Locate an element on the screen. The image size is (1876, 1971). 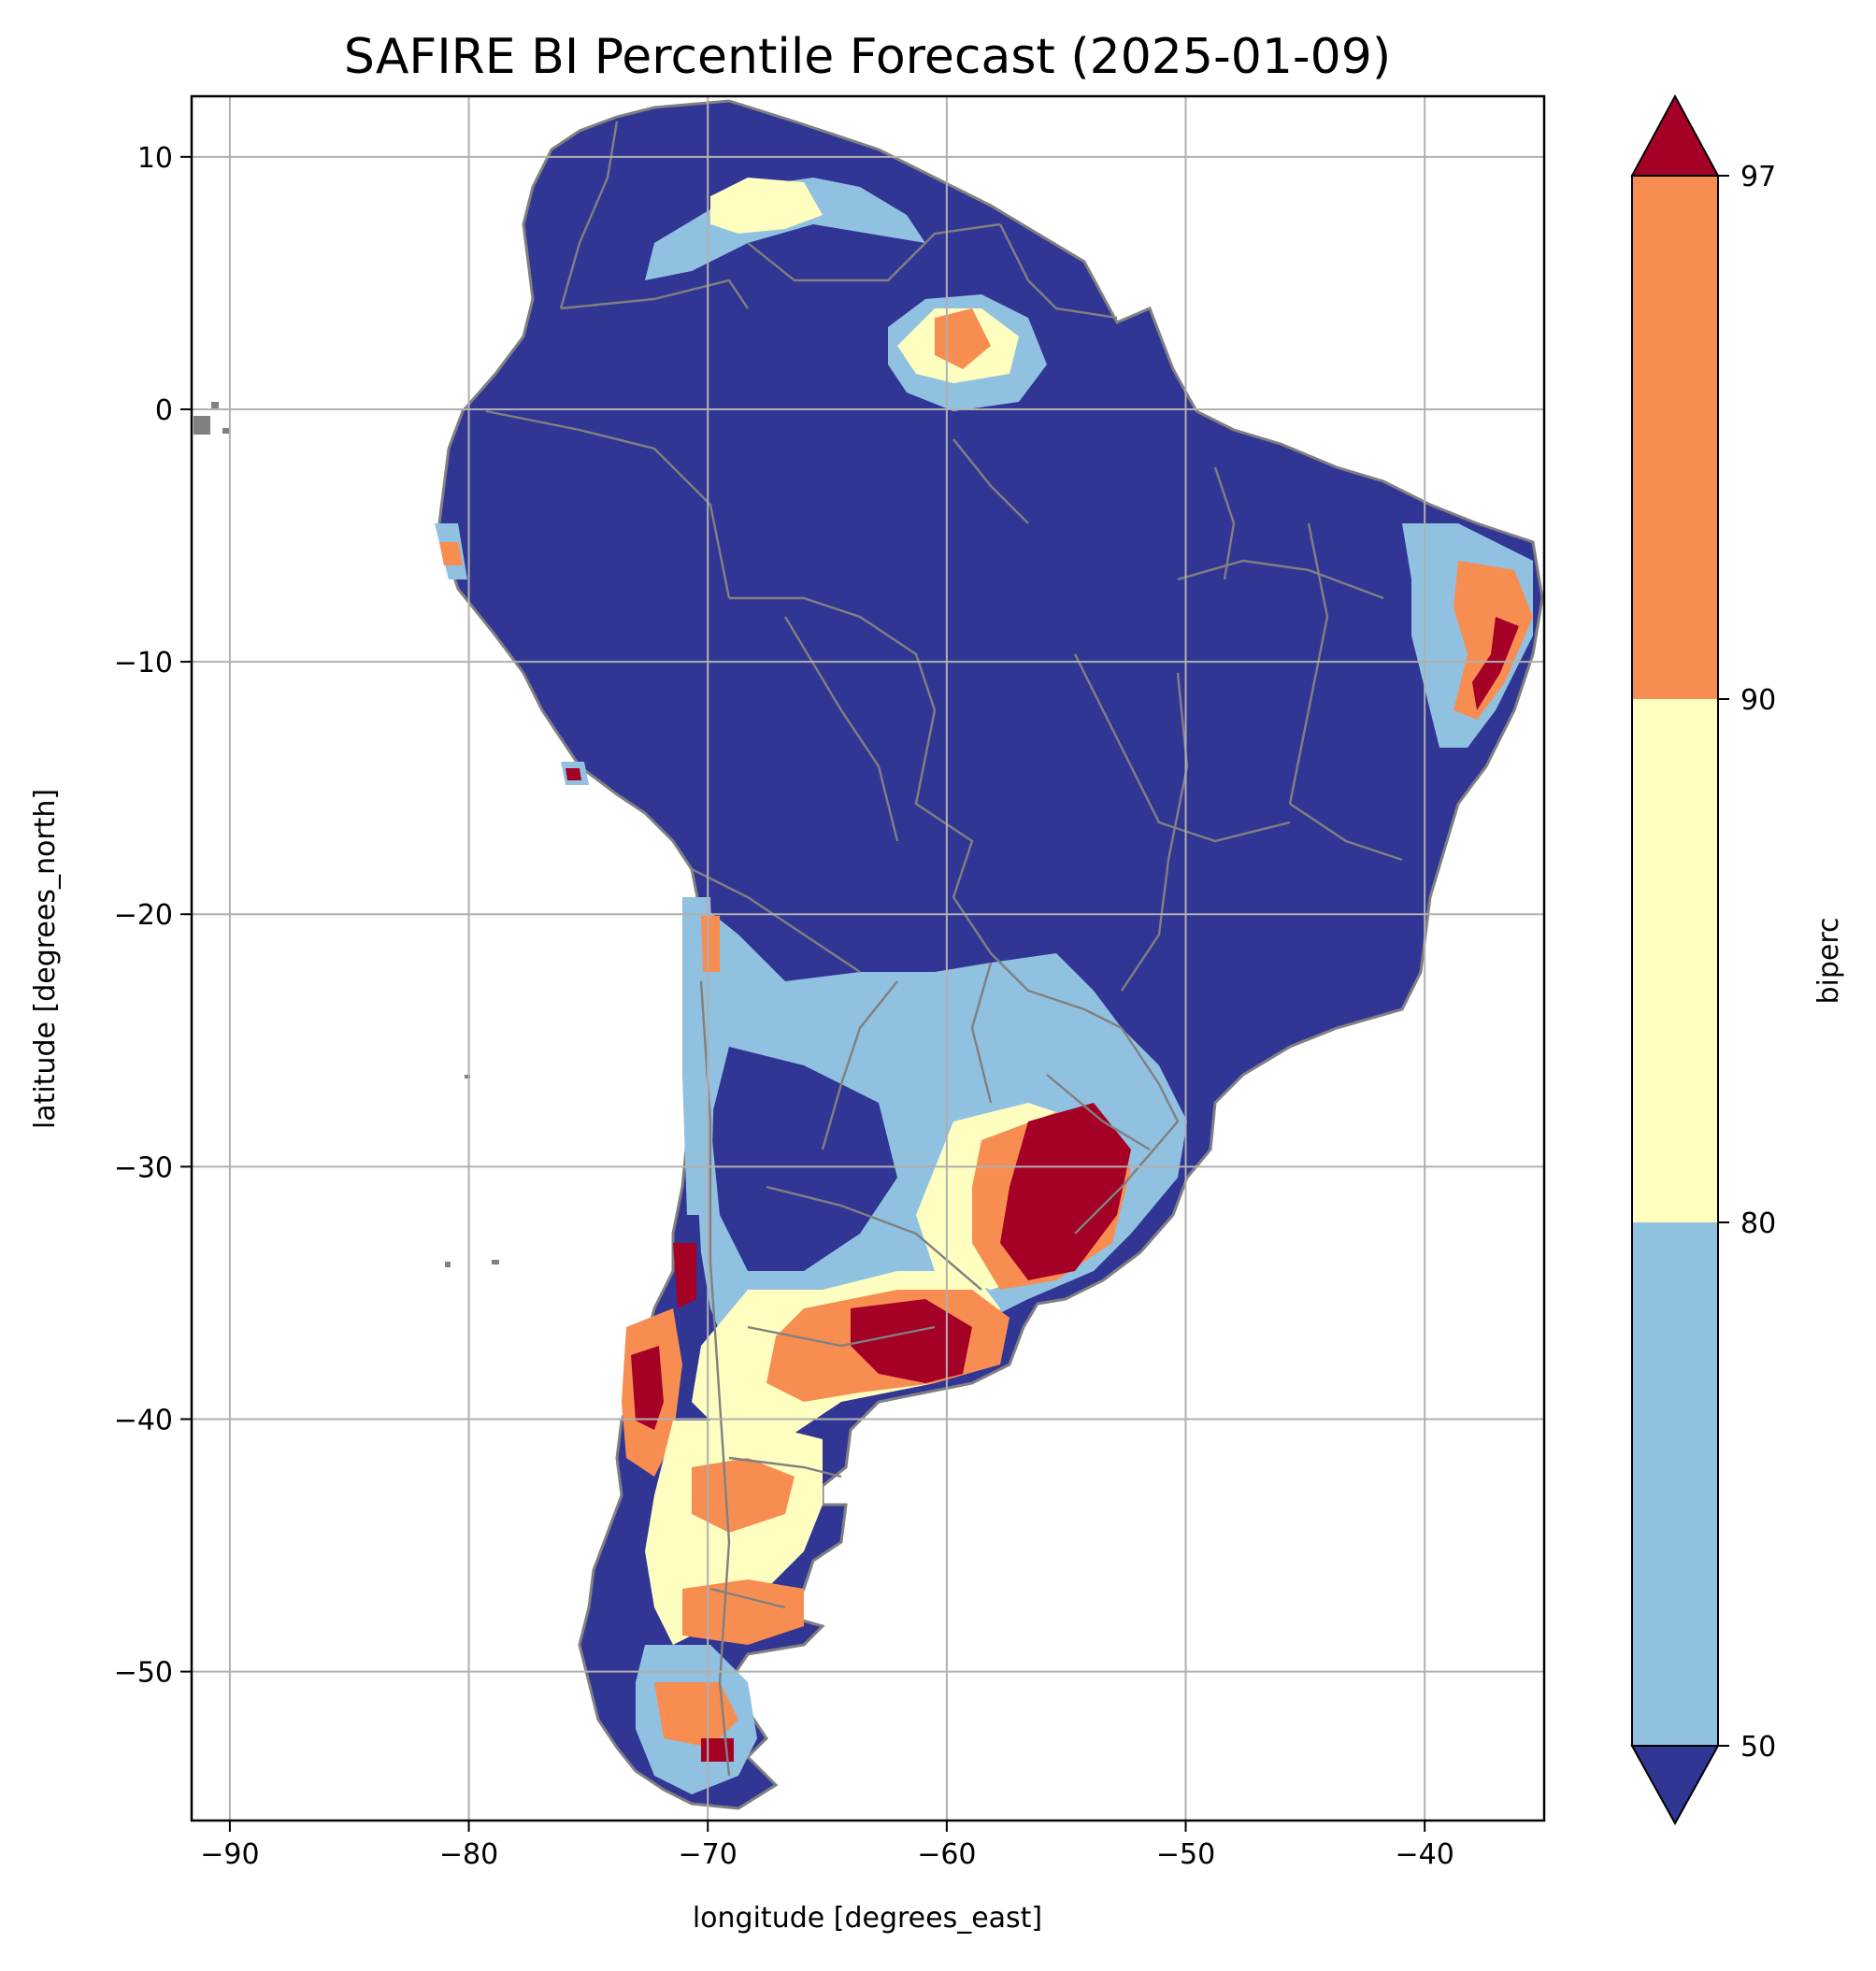
y-tick-label-0: 10 is located at coordinates (155, 158).